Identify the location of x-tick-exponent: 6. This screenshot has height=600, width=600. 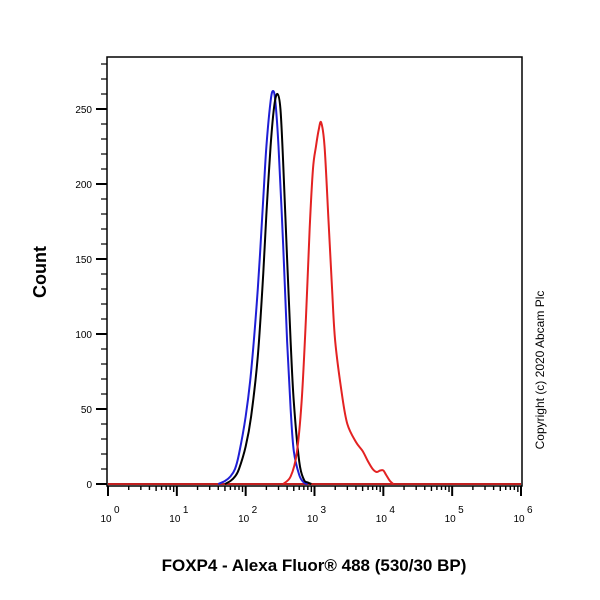
(530, 510).